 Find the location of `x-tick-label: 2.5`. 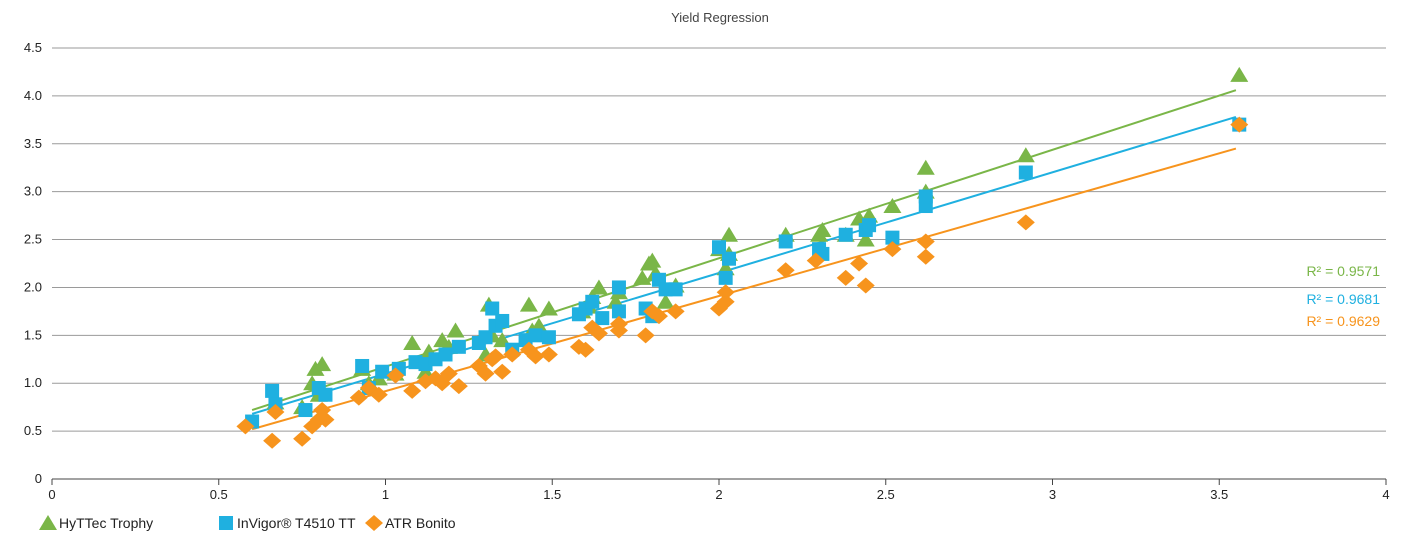

x-tick-label: 2.5 is located at coordinates (886, 494).